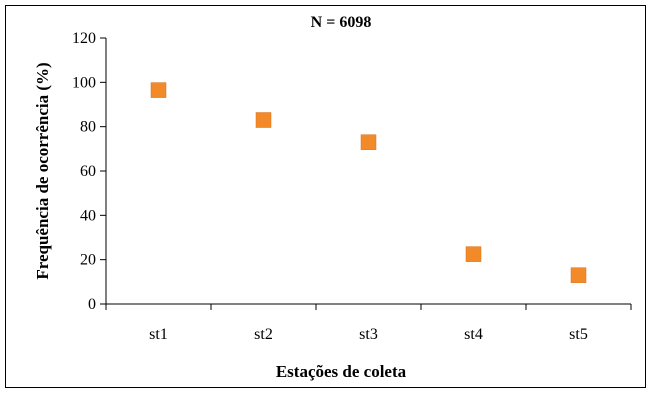  I want to click on x-tick-label: st5, so click(578, 334).